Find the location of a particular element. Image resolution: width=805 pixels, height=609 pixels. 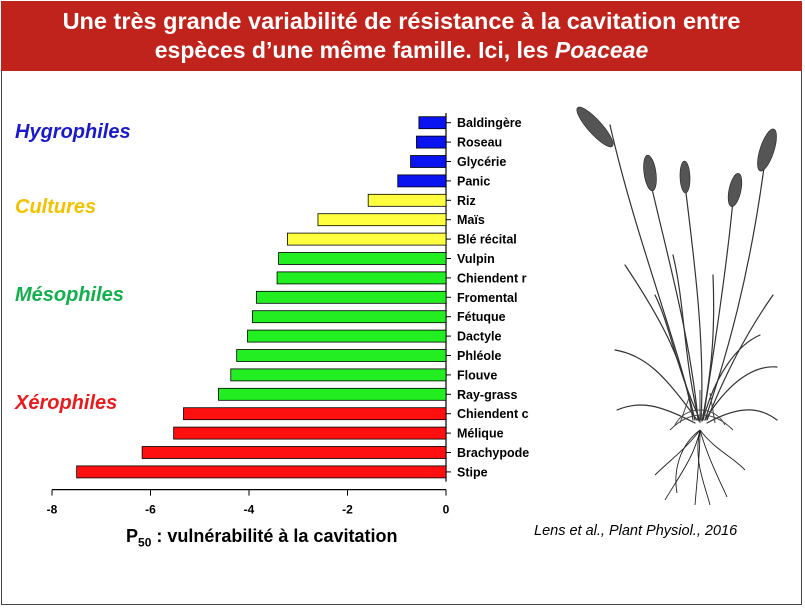

group-label-cultures: Cultures is located at coordinates (56, 207).